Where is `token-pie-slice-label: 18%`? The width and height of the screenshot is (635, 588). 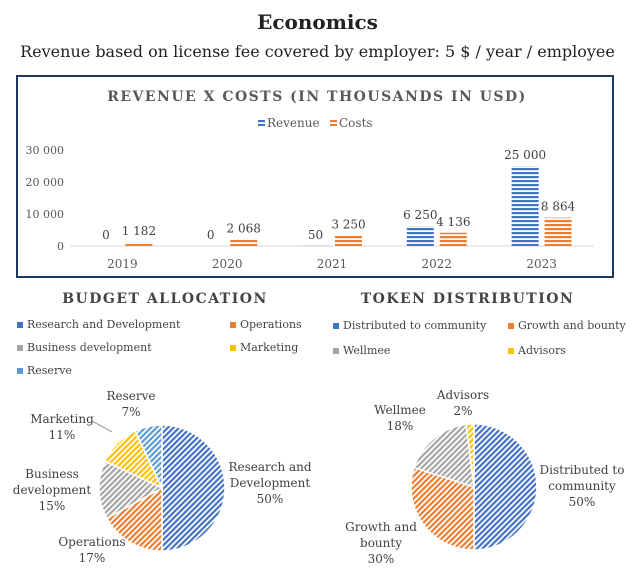 token-pie-slice-label: 18% is located at coordinates (400, 426).